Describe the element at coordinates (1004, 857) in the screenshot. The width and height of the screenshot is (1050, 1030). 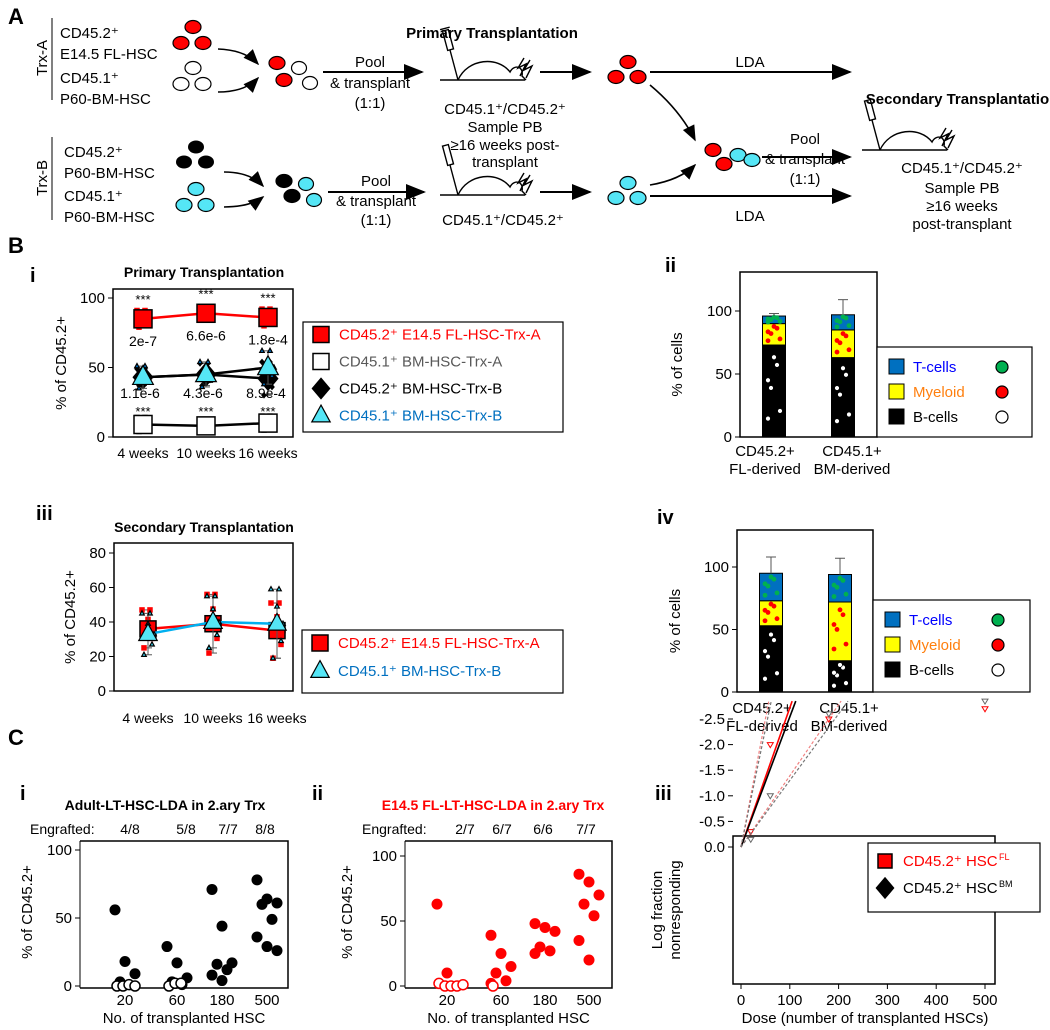
I see `legend-label-superscript: FL` at that location.